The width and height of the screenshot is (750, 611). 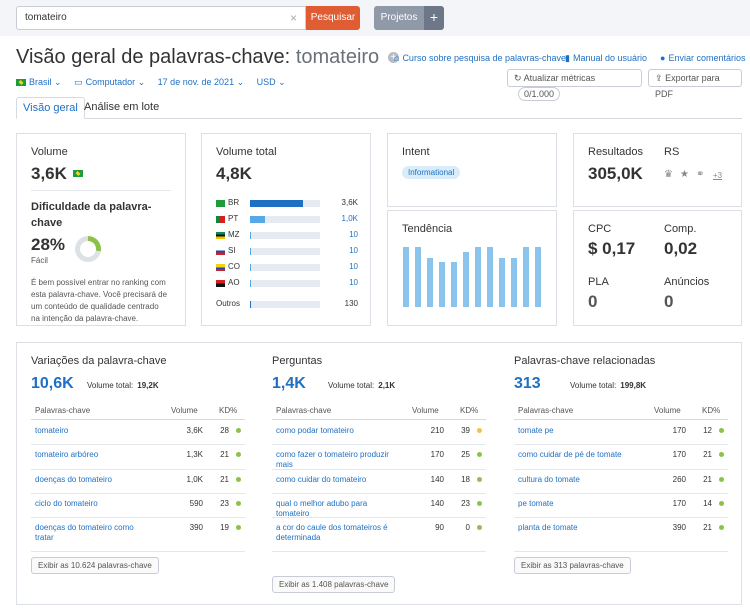 What do you see at coordinates (100, 533) in the screenshot?
I see `keyword-link: doenças do tomateiro como tratar` at bounding box center [100, 533].